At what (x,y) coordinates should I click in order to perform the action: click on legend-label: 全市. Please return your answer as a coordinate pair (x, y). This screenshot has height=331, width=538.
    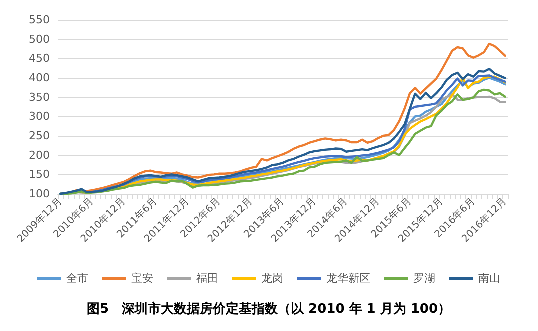
    Looking at the image, I should click on (77, 278).